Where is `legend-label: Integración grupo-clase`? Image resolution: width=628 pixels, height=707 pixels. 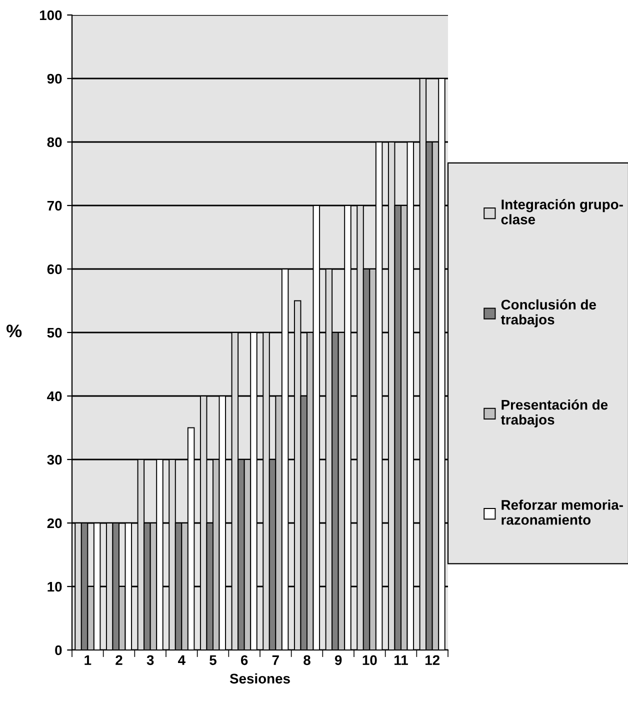 legend-label: Integración grupo-clase is located at coordinates (562, 211).